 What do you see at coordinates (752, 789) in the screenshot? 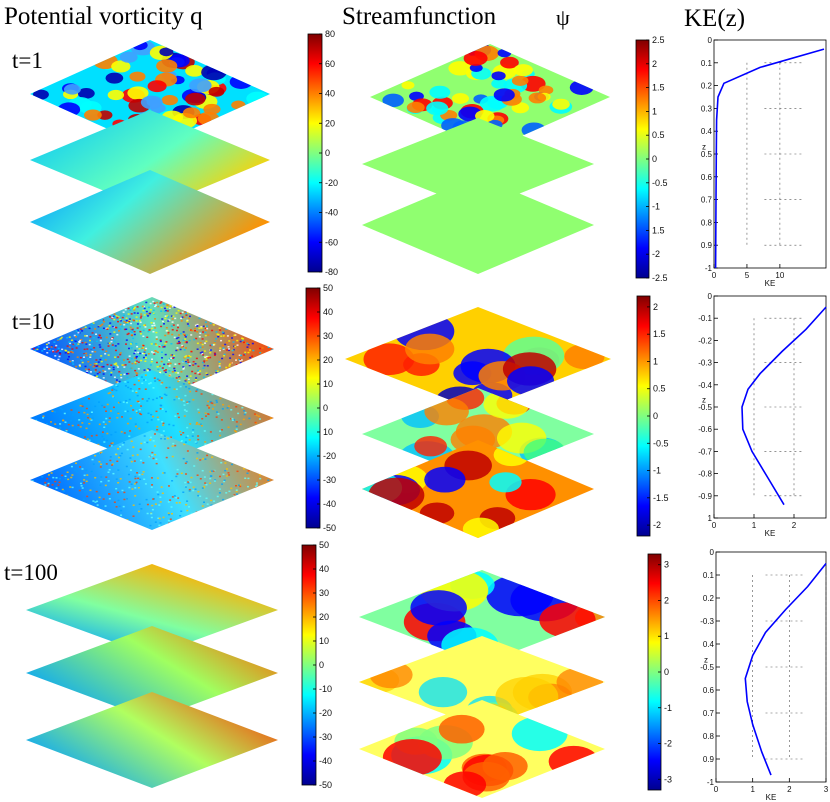
I see `ke-xtick-label: 1` at bounding box center [752, 789].